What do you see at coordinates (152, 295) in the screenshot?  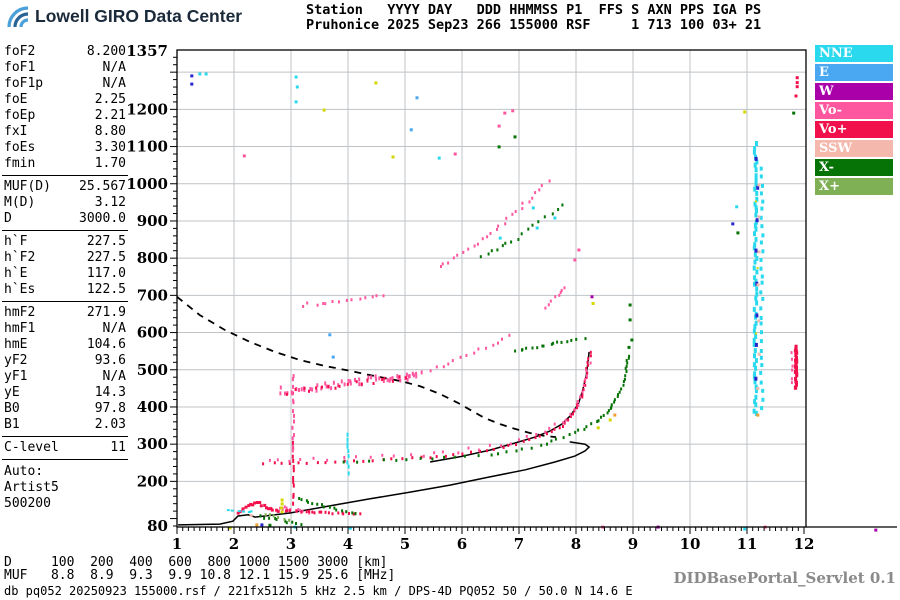 I see `y-axis-label: 700` at bounding box center [152, 295].